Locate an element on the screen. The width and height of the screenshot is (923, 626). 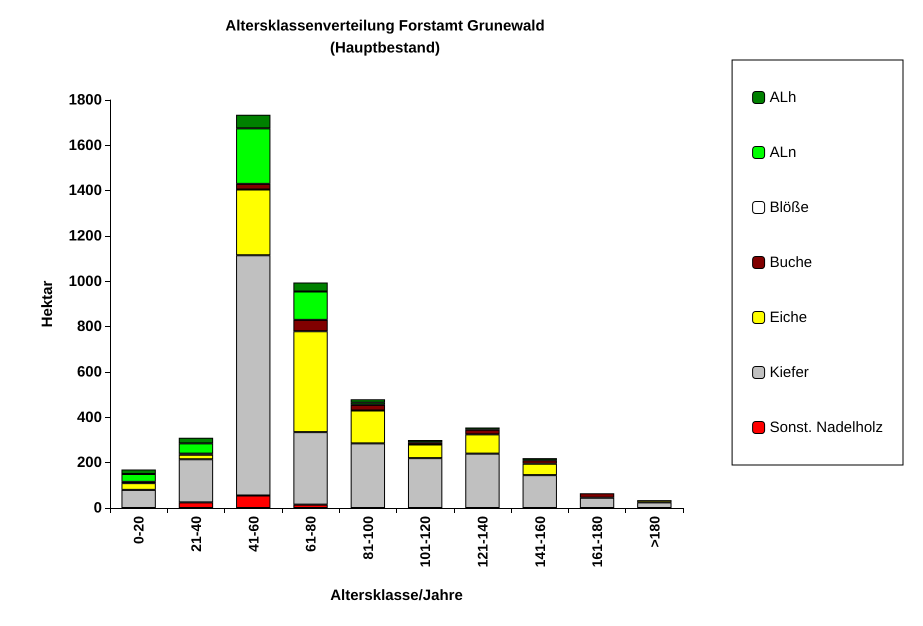
y-tick-label: 1200 is located at coordinates (85, 236).